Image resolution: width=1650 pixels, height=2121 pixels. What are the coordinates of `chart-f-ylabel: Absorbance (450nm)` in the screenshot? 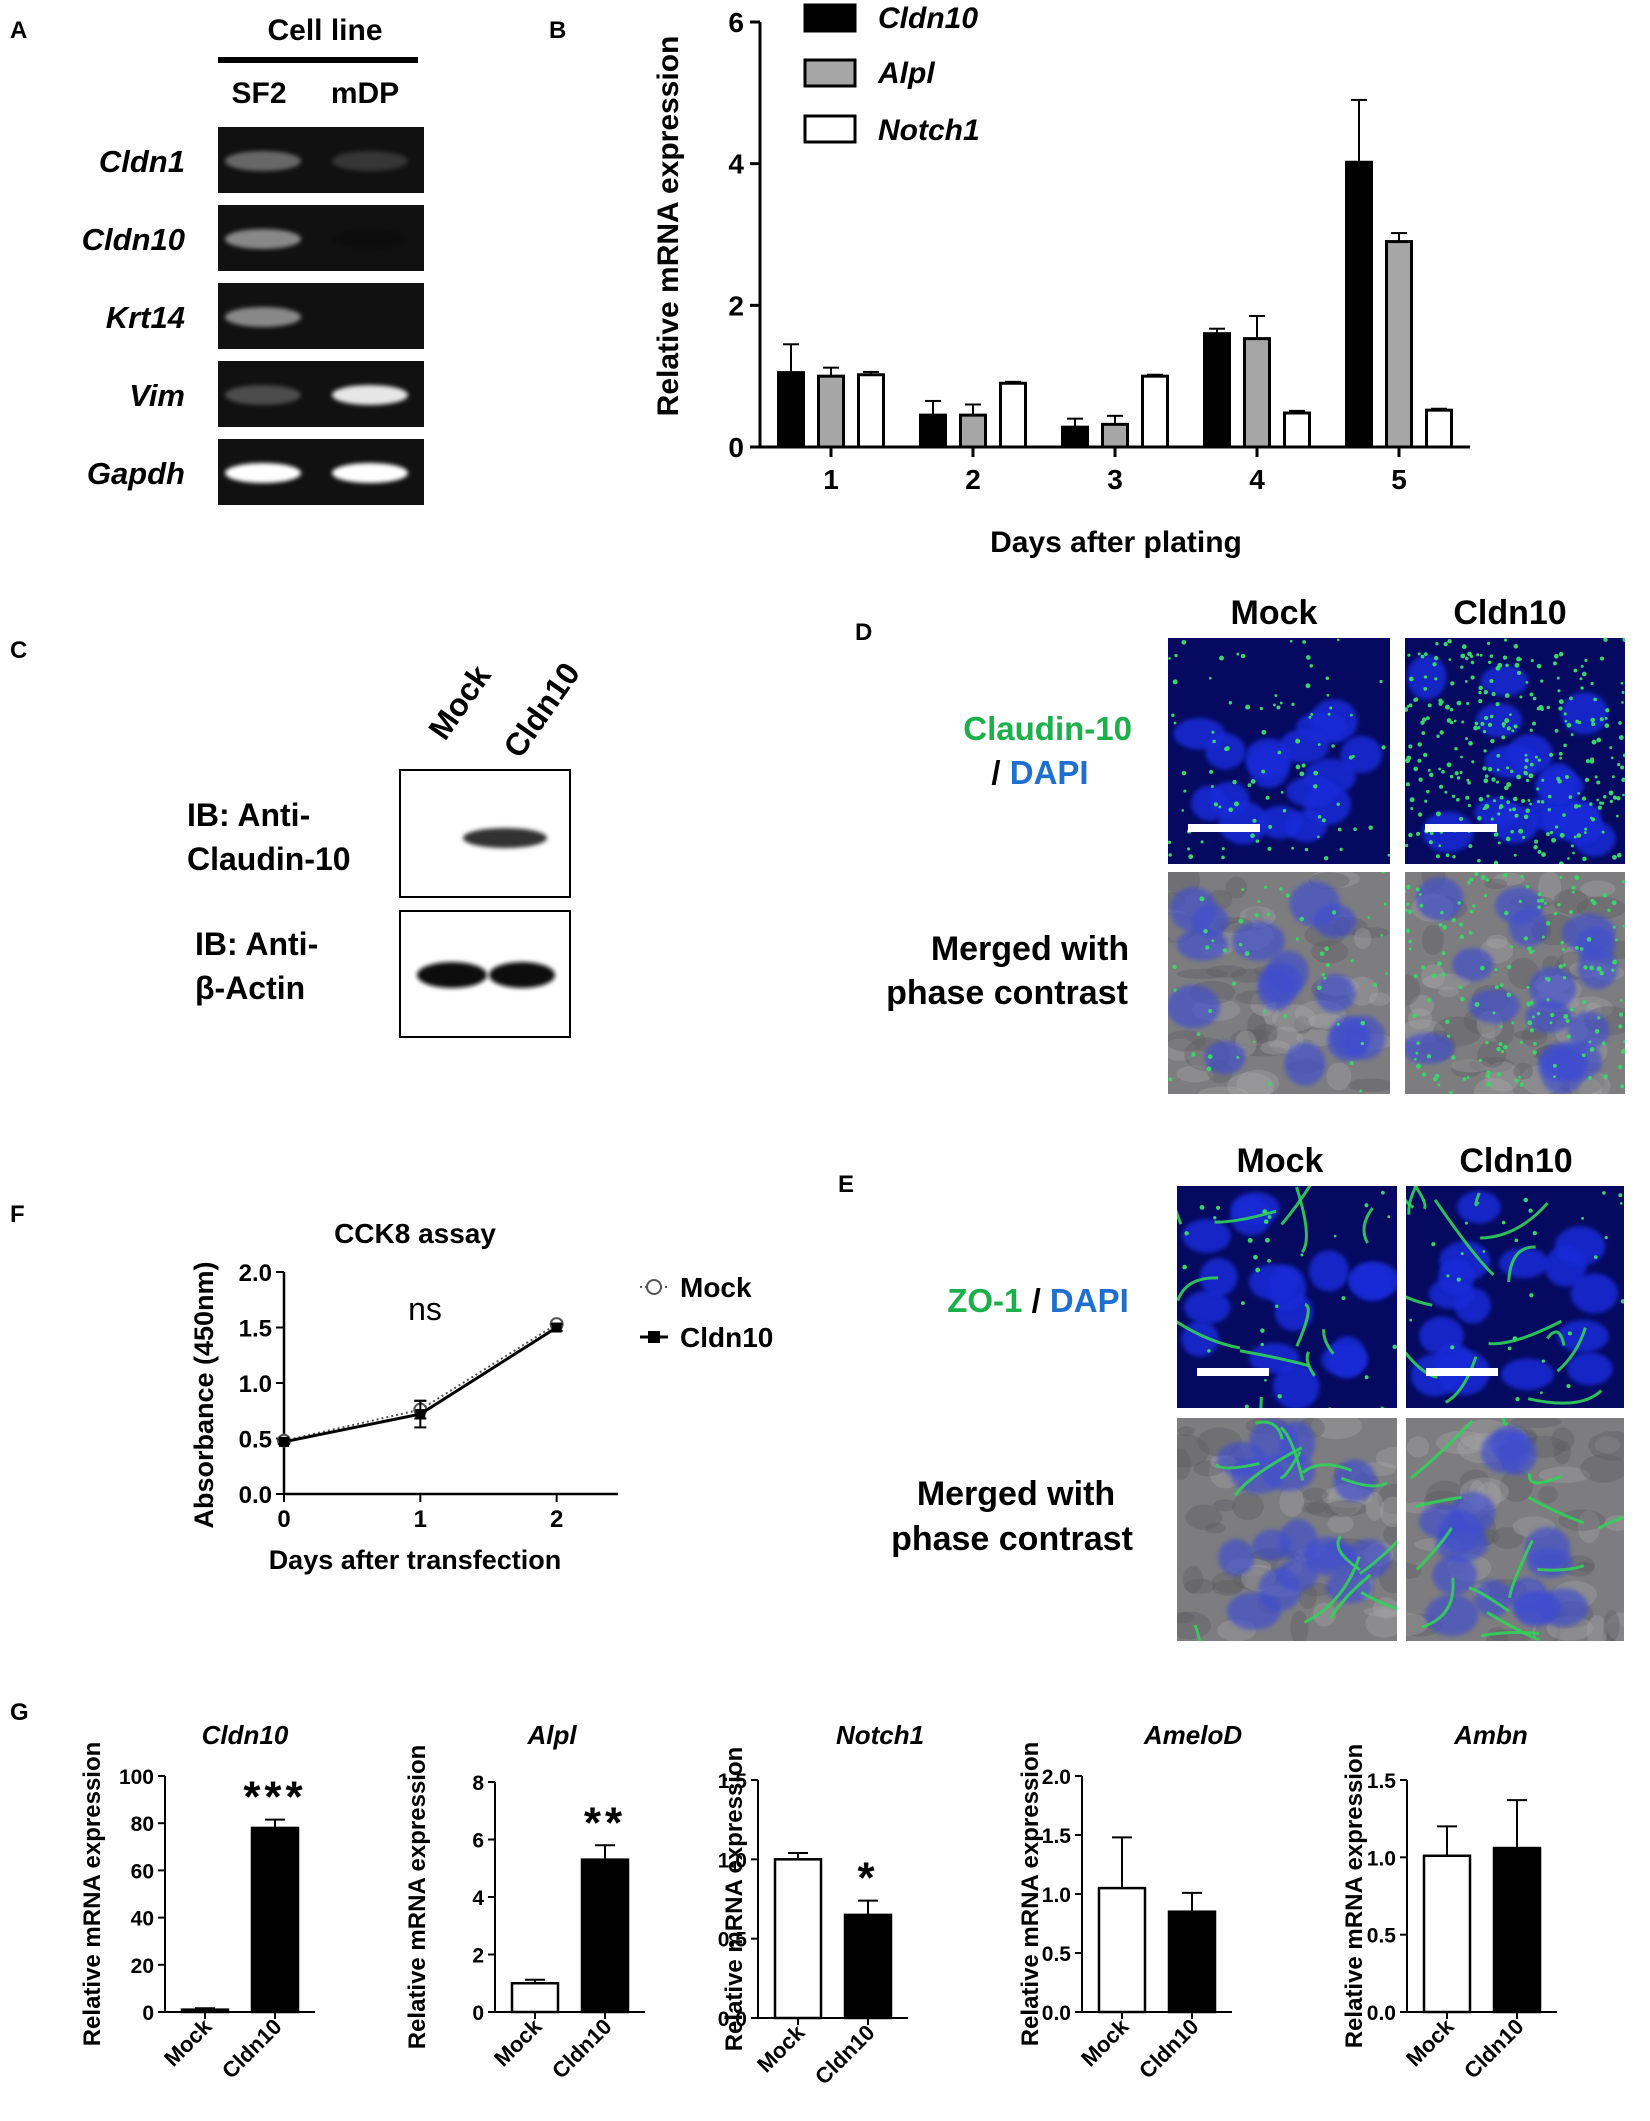 It's located at (204, 1394).